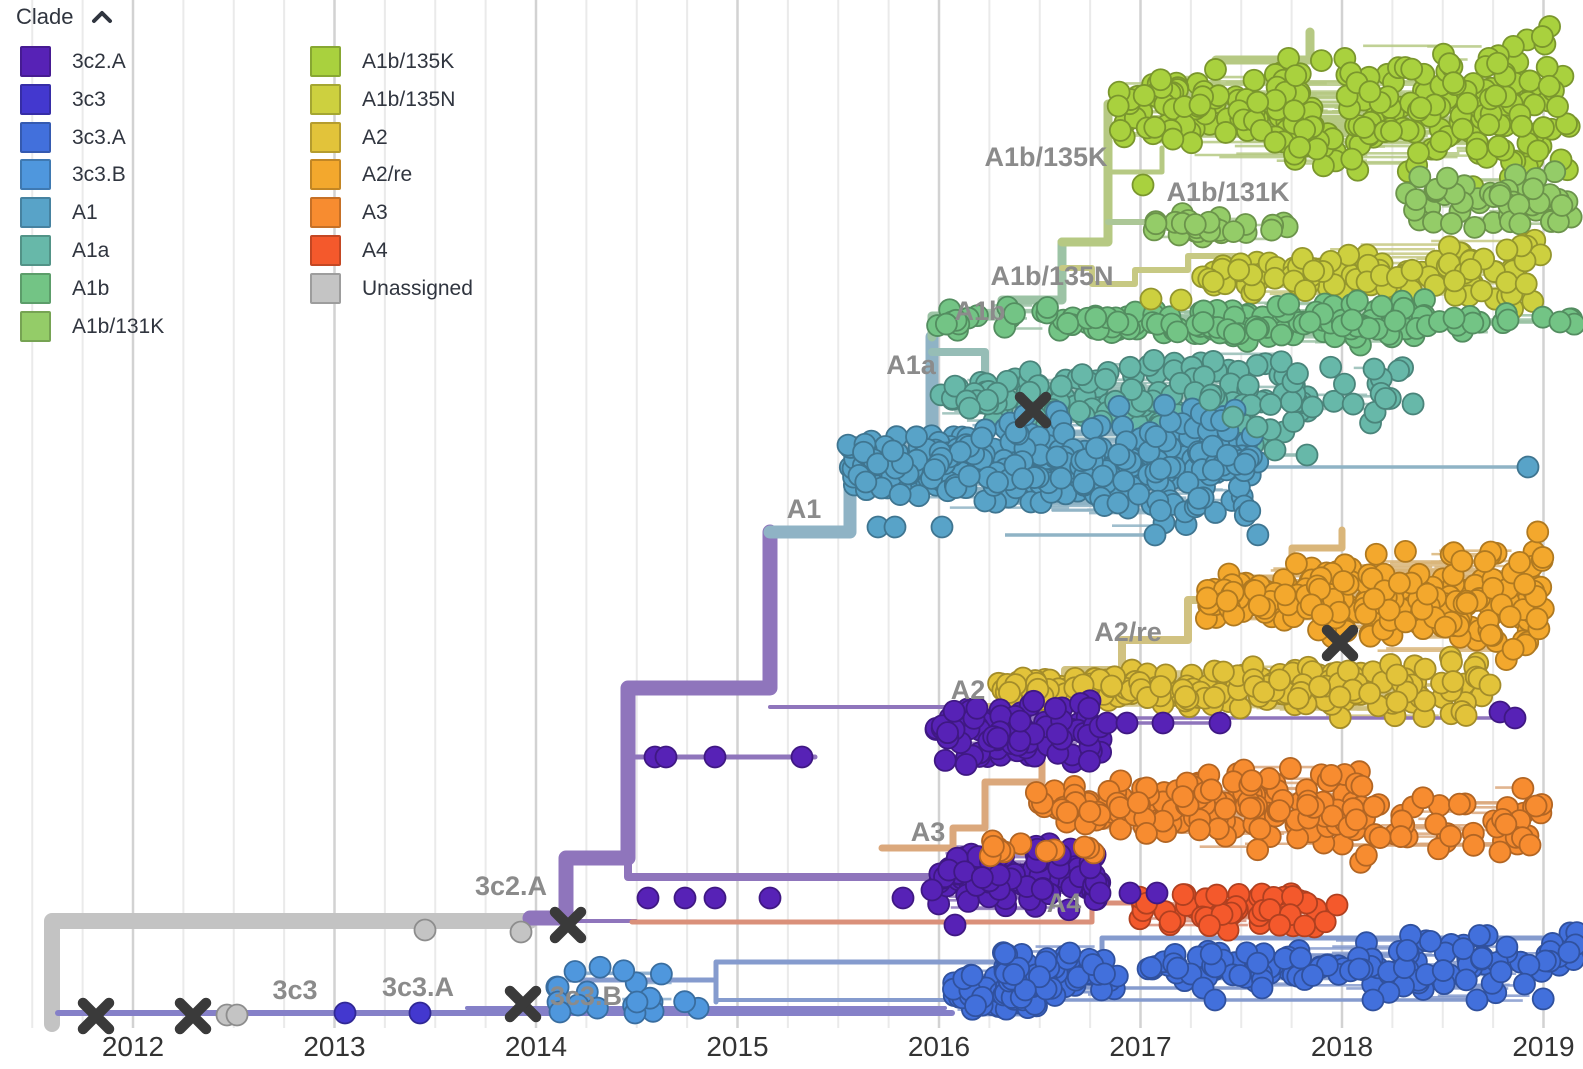 The width and height of the screenshot is (1583, 1069). I want to click on clade-label-A2/re: A2/re, so click(1128, 632).